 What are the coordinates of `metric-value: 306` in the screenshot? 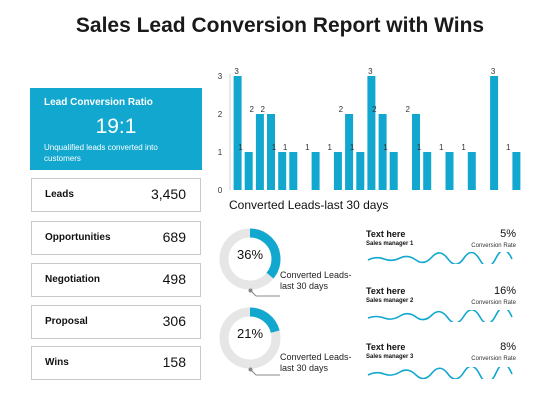 It's located at (174, 321).